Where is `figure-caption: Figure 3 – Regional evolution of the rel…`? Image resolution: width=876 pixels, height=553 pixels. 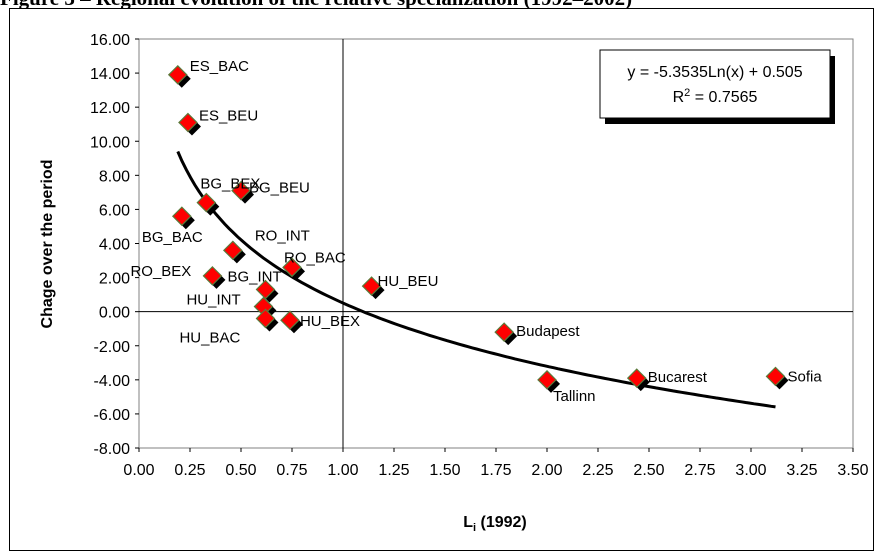 figure-caption: Figure 3 – Regional evolution of the rel… is located at coordinates (438, 4).